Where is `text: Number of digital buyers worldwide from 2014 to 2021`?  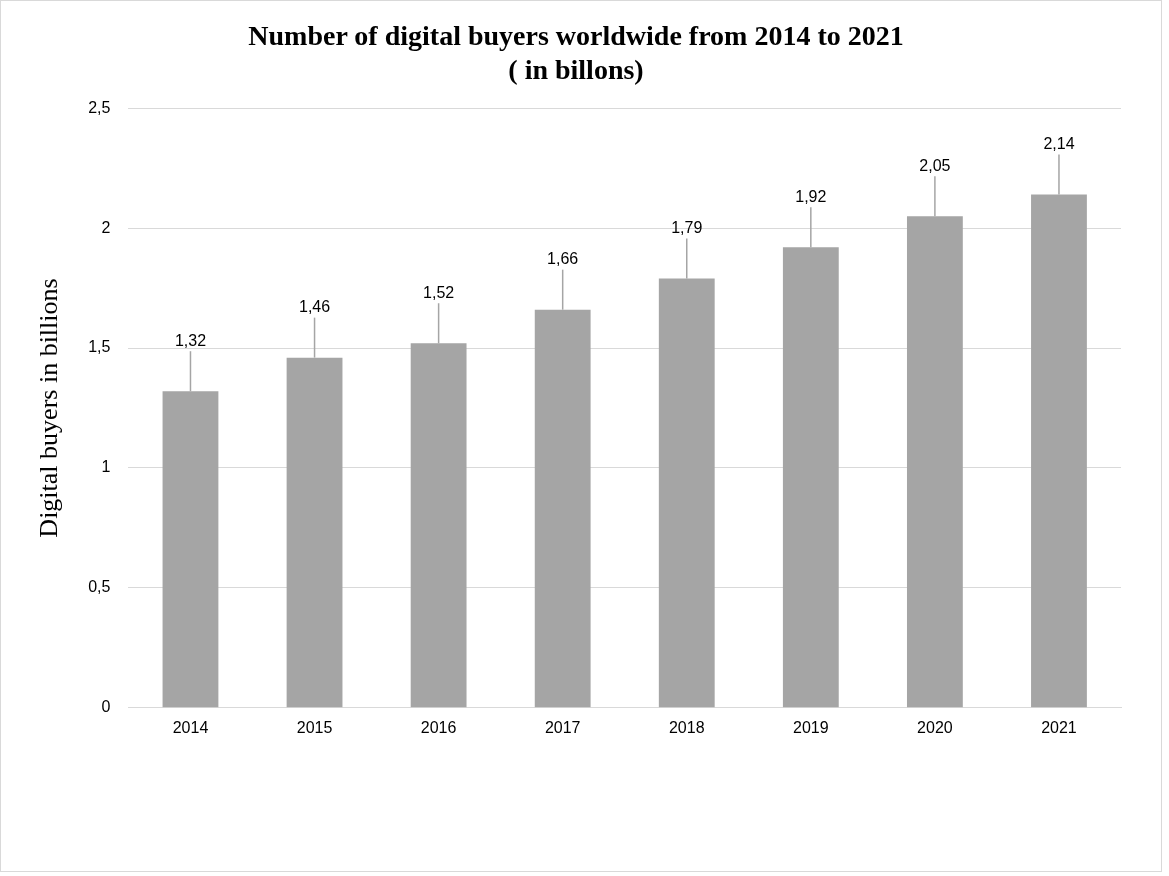 text: Number of digital buyers worldwide from 2014 to 2021 is located at coordinates (576, 36).